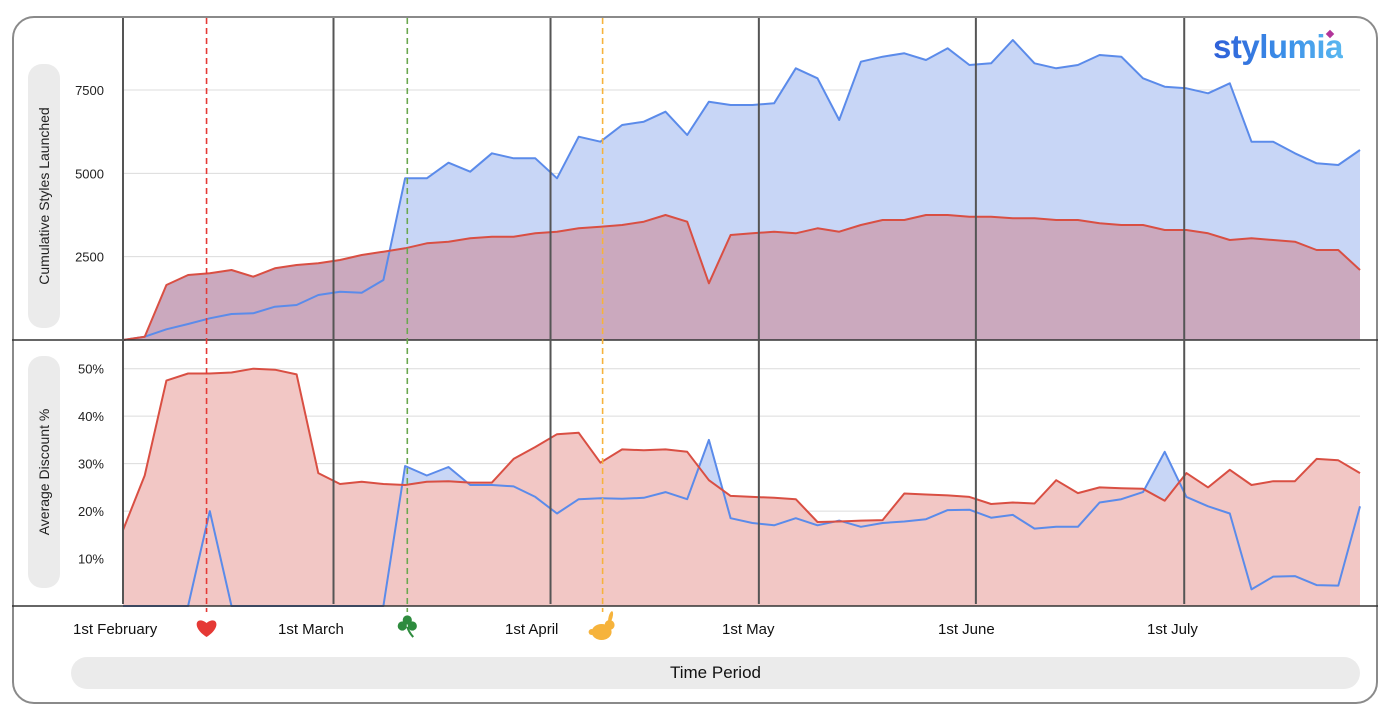 Image resolution: width=1396 pixels, height=720 pixels. Describe the element at coordinates (44, 472) in the screenshot. I see `bottom-ylabel-pill: Average Discount %` at that location.